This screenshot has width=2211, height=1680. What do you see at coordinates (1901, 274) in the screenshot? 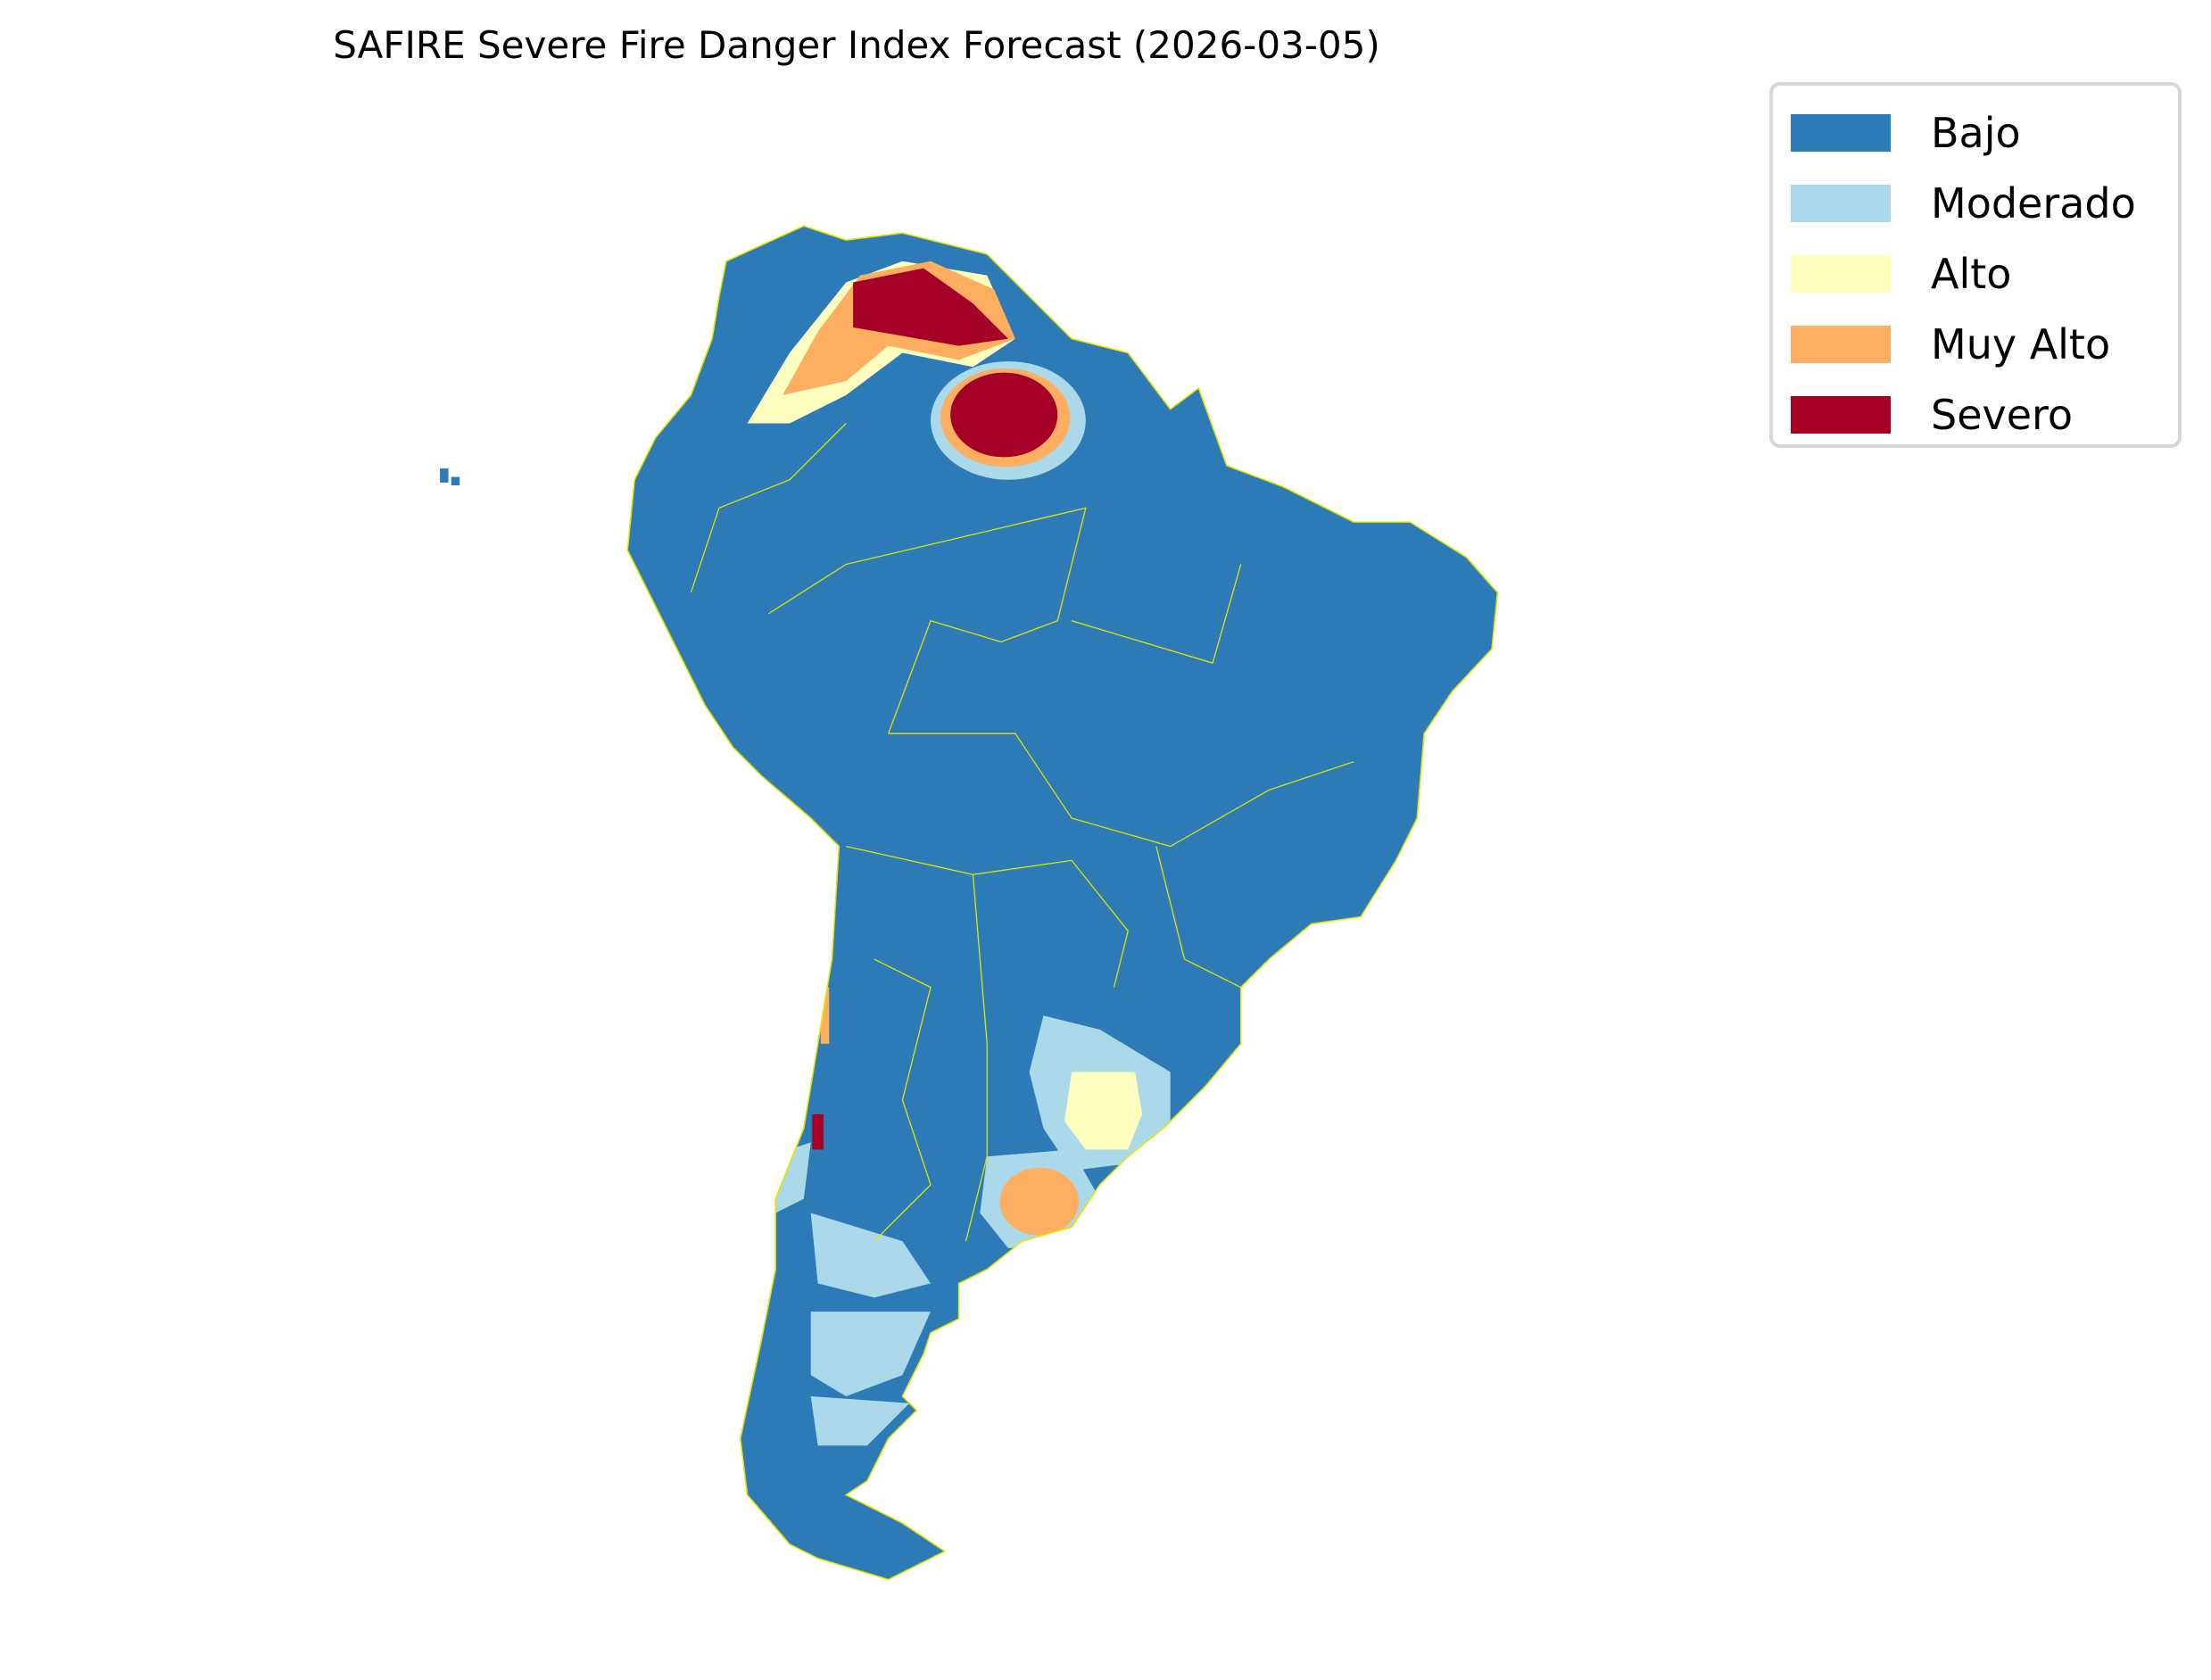
I see `legend-item-alto: Alto` at bounding box center [1901, 274].